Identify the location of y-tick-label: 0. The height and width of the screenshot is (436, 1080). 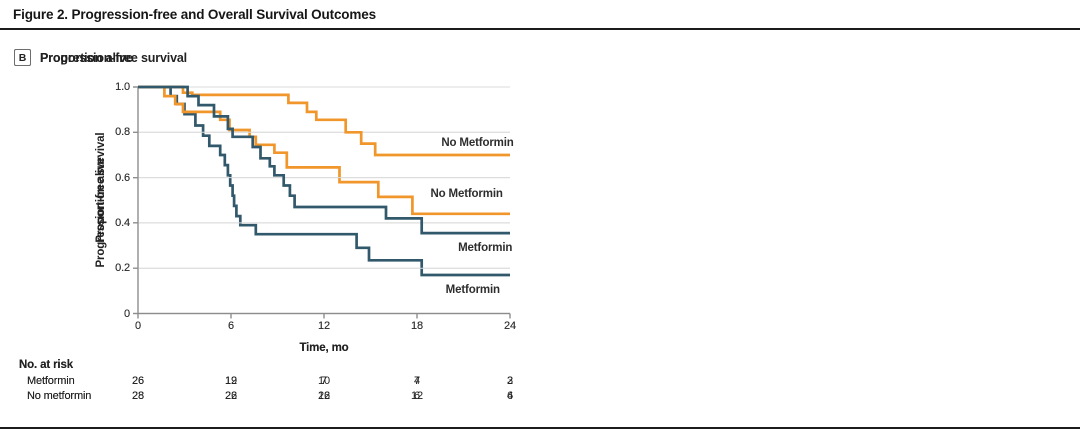
(127, 313).